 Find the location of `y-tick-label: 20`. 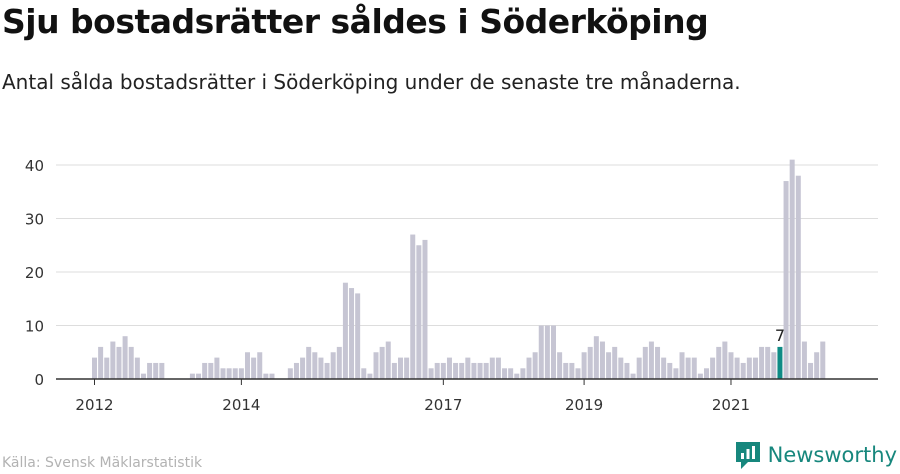

y-tick-label: 20 is located at coordinates (34, 273).